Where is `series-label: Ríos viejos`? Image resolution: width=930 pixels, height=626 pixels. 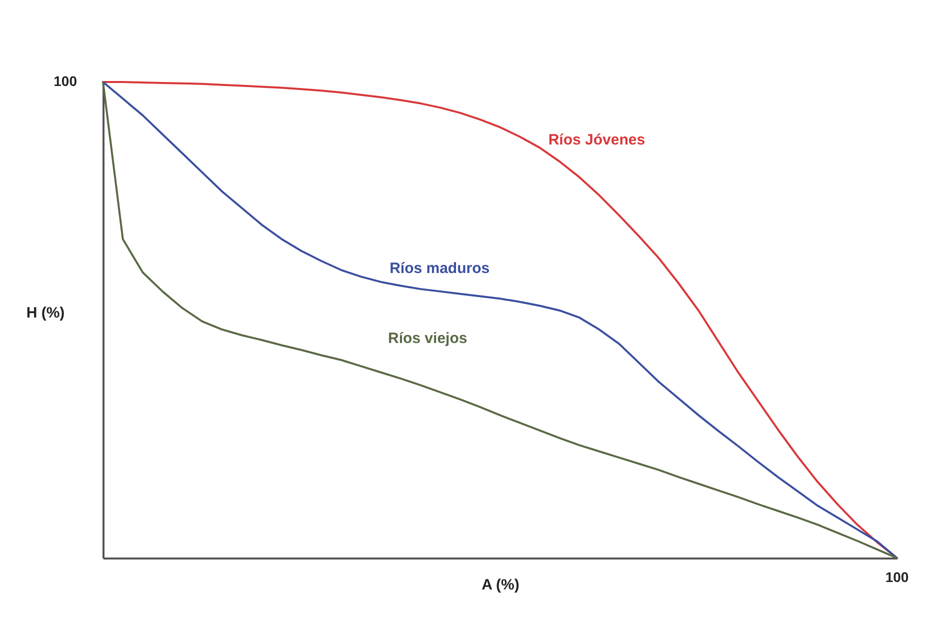
series-label: Ríos viejos is located at coordinates (428, 339).